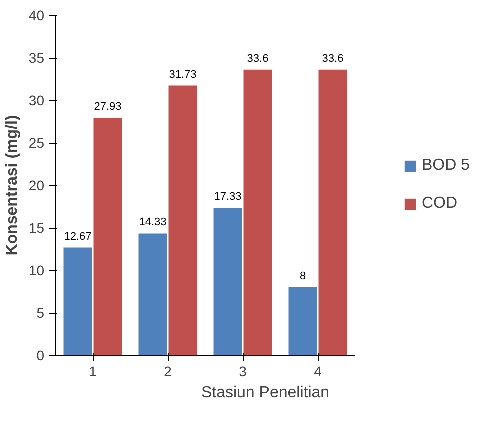  I want to click on data-label: 14.33, so click(153, 222).